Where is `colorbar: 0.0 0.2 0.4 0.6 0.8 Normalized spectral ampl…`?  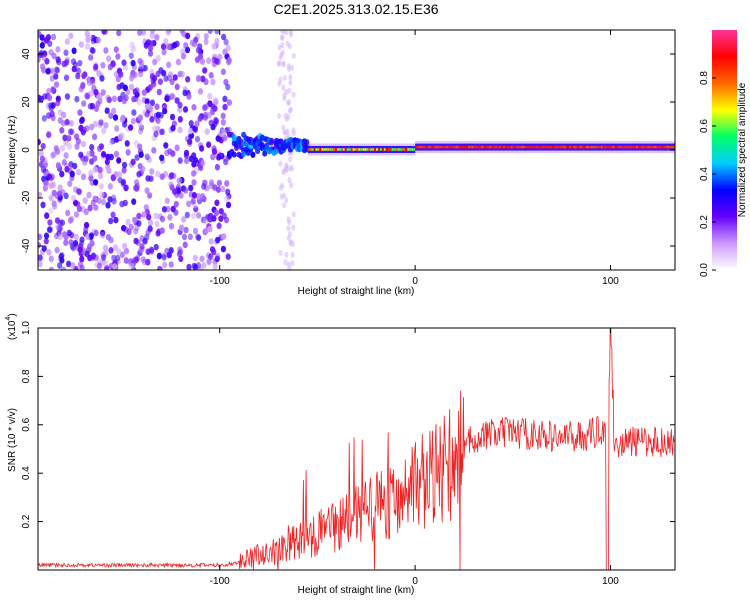 colorbar: 0.0 0.2 0.4 0.6 0.8 Normalized spectral ampl… is located at coordinates (723, 153).